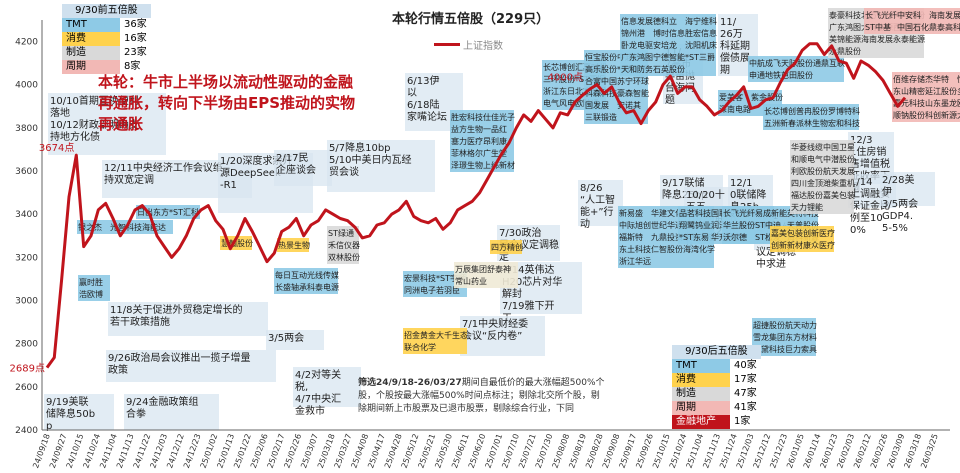  I want to click on summary-text: 本轮：牛市上半场以流动性驱动的金融再通胀，转向下半场由EPS推动的实物再通胀, so click(227, 103).